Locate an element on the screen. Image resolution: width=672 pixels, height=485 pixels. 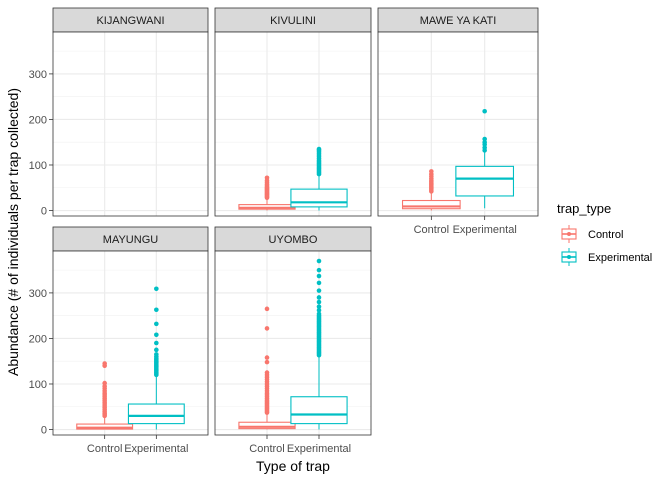
legend-label-control: Control is located at coordinates (605, 235).